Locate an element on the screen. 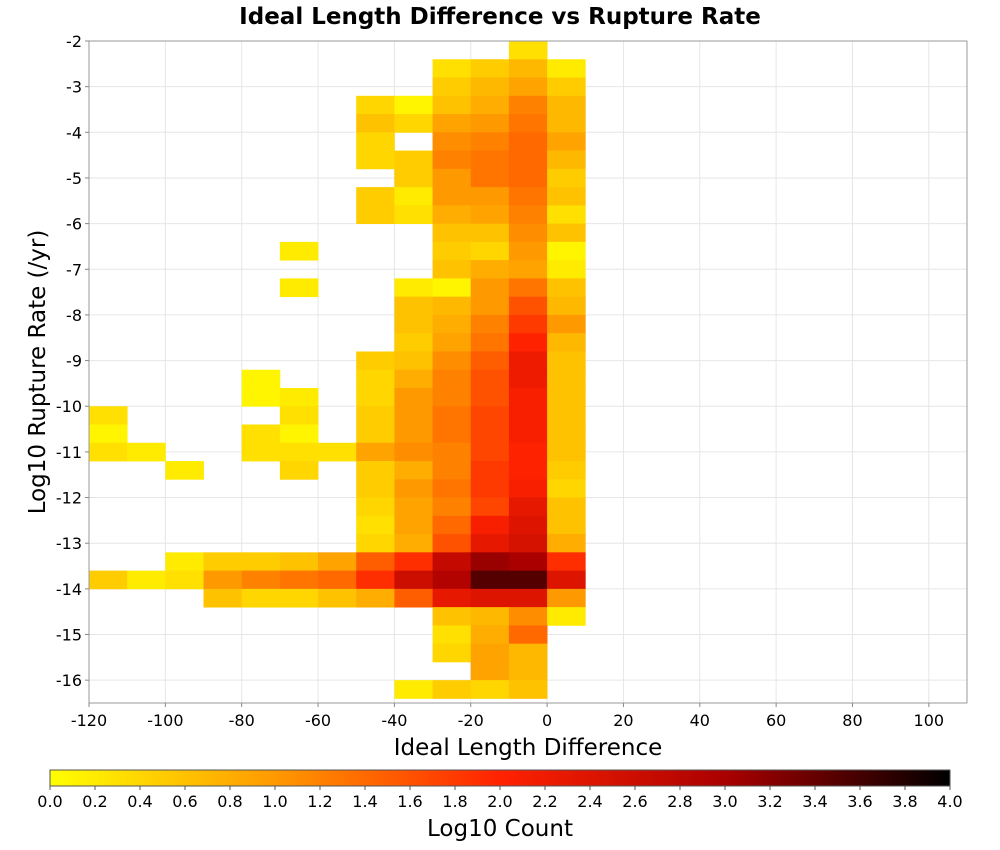 The width and height of the screenshot is (1000, 850). colorbar-tick-label: 0.4 is located at coordinates (139, 801).